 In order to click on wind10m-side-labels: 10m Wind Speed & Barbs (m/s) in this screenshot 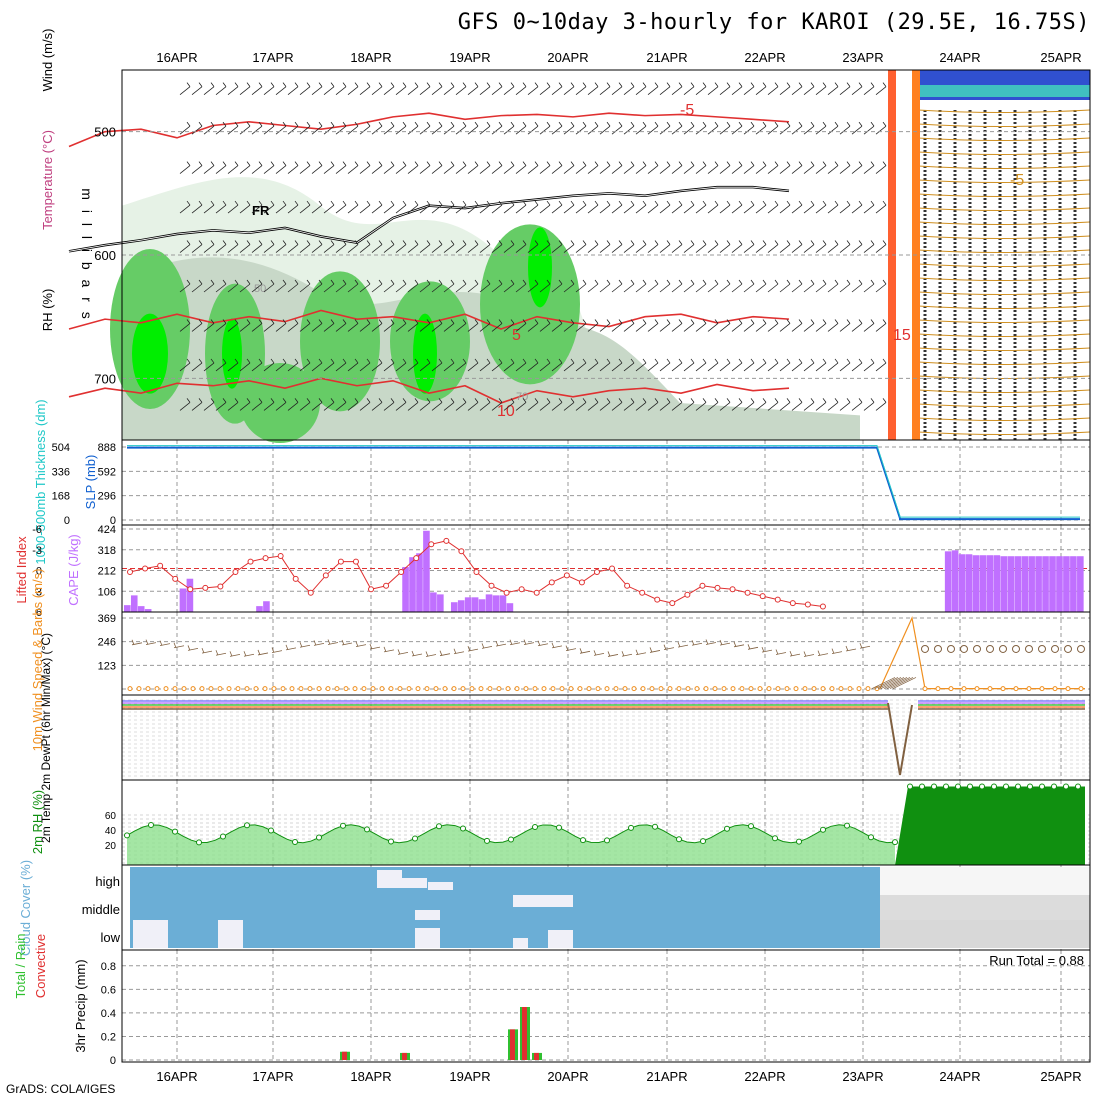, I will do `click(37, 660)`.